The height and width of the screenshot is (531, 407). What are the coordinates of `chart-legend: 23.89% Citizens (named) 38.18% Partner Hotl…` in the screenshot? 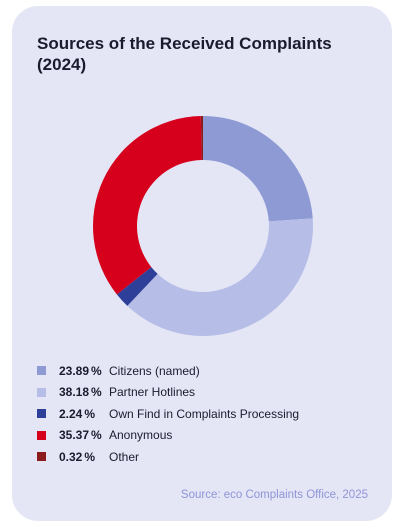 It's located at (168, 414).